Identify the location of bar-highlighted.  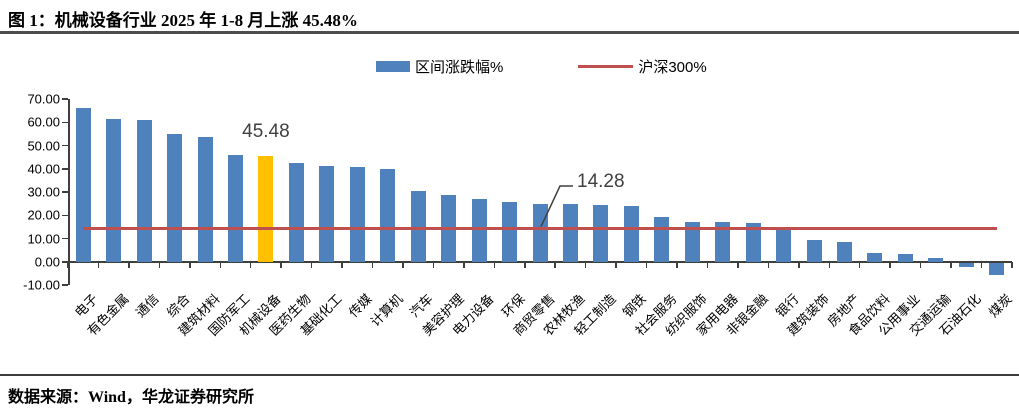
(266, 209).